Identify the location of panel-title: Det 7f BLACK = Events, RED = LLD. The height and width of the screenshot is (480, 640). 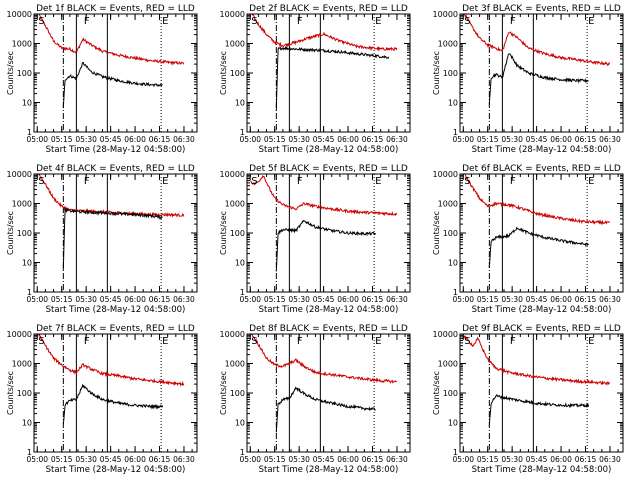
(115, 329).